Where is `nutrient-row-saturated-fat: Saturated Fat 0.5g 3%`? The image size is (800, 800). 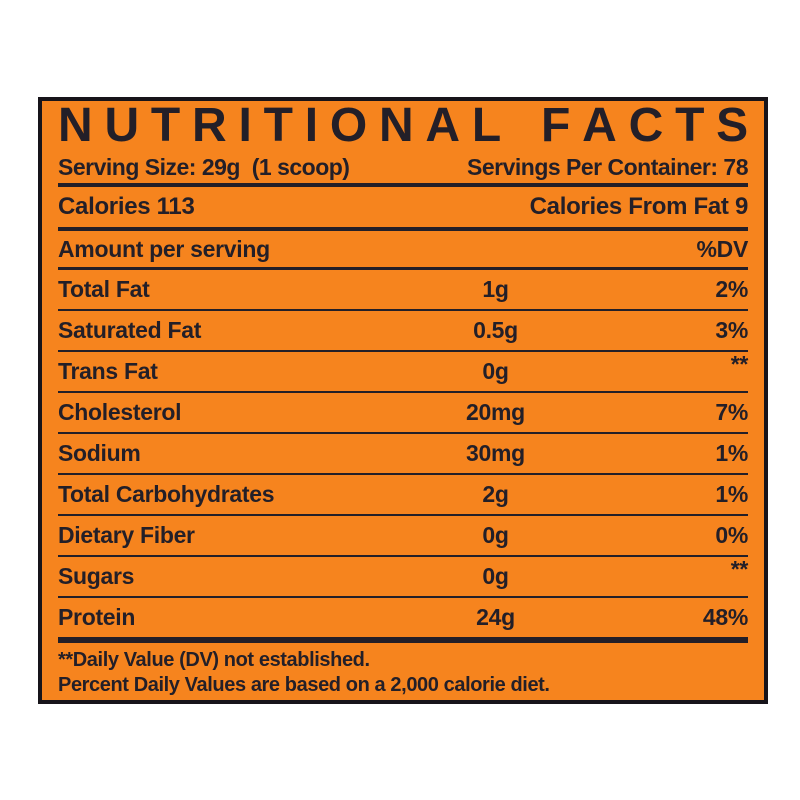 nutrient-row-saturated-fat: Saturated Fat 0.5g 3% is located at coordinates (403, 331).